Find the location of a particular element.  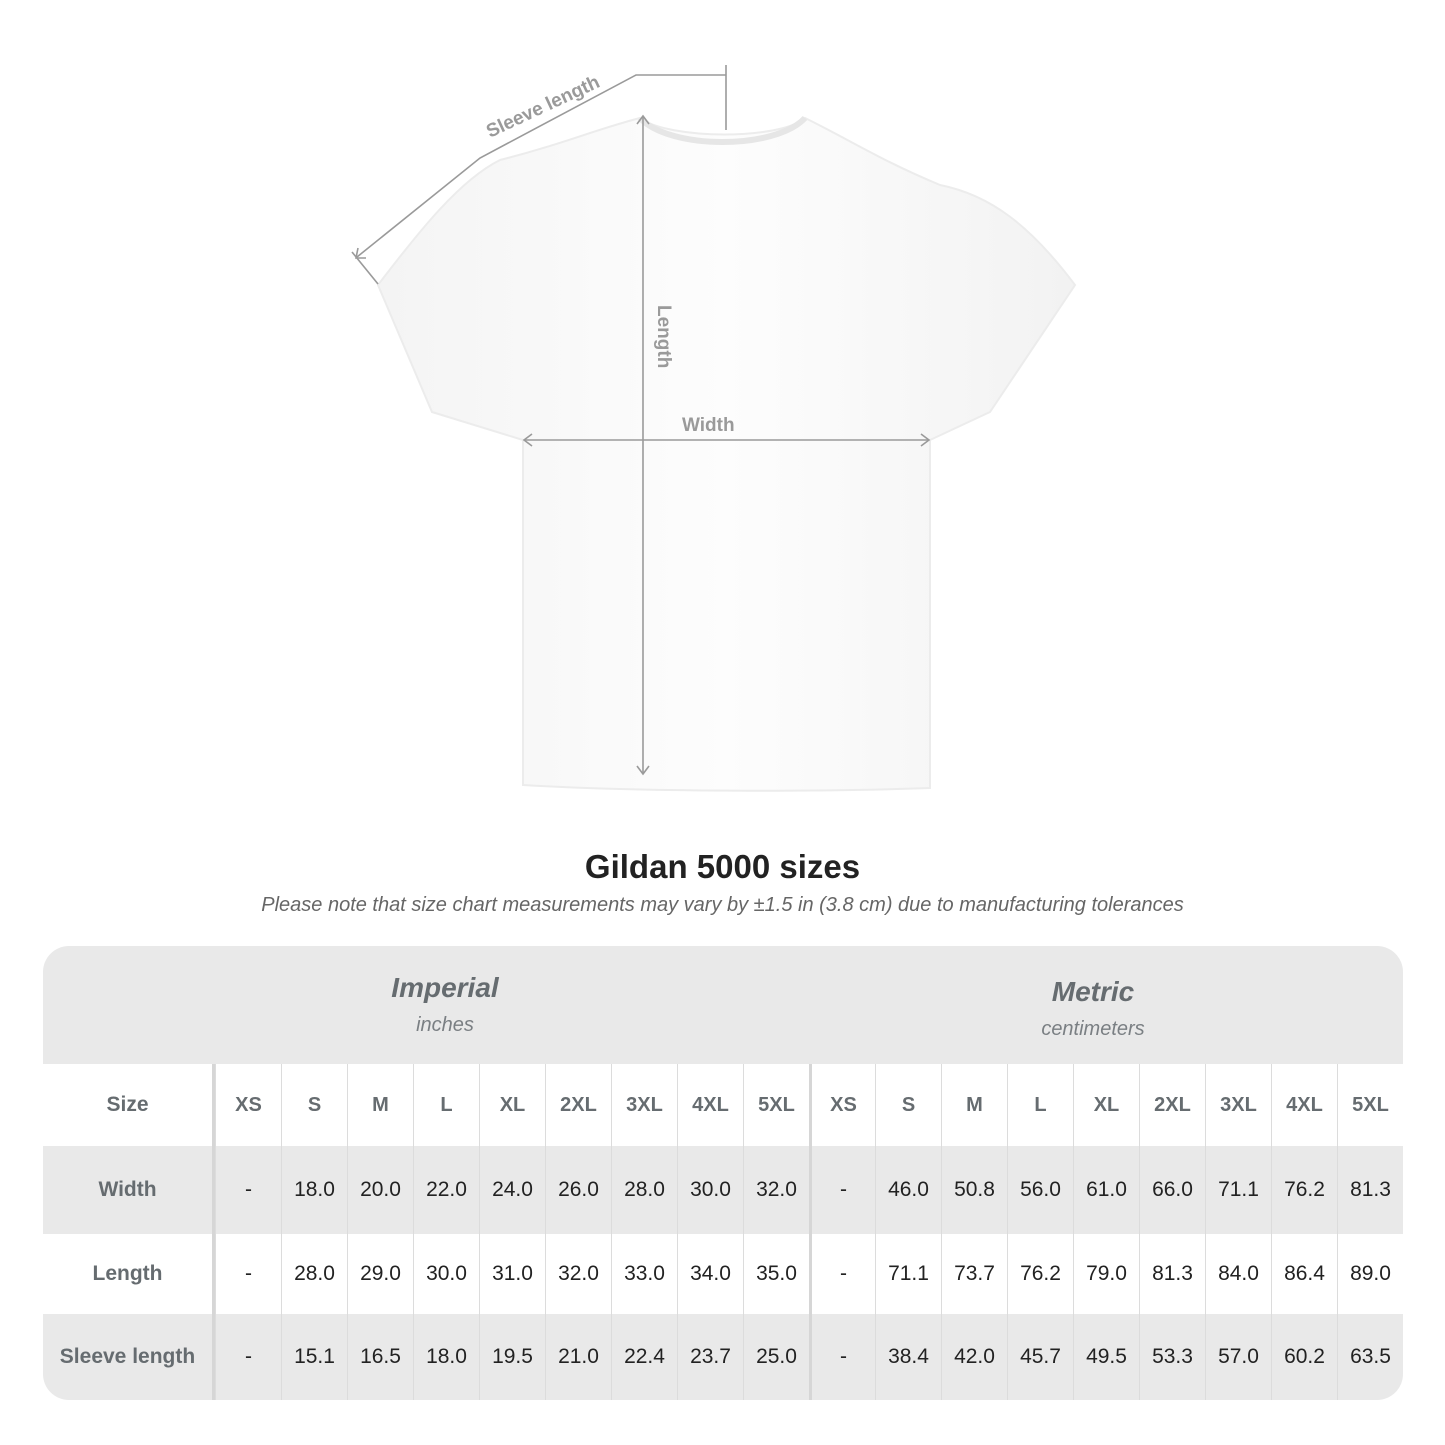

metric-value: 61.0 is located at coordinates (1106, 1190).